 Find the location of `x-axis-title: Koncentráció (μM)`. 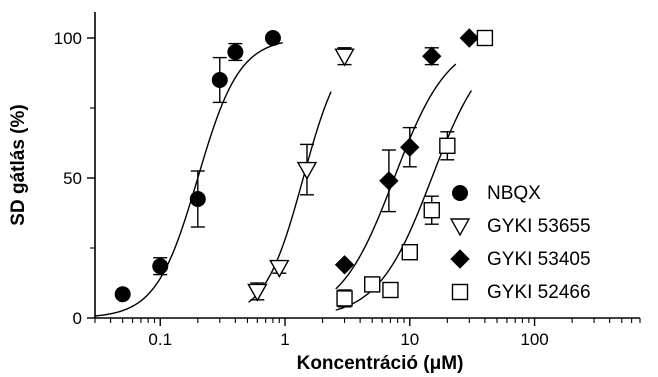

x-axis-title: Koncentráció (μM) is located at coordinates (380, 363).